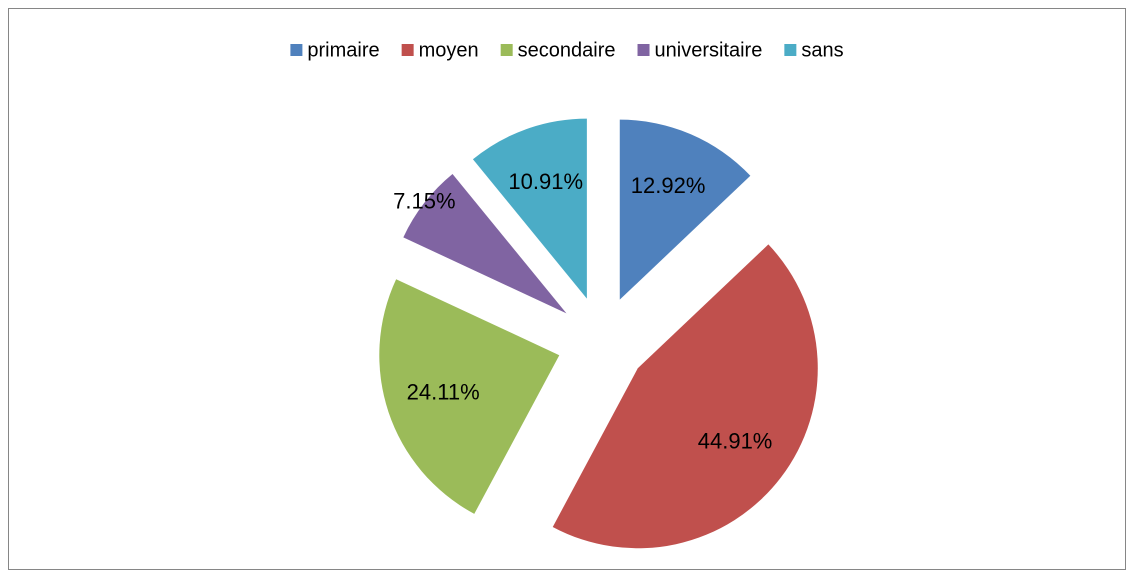 The width and height of the screenshot is (1134, 578). What do you see at coordinates (343, 50) in the screenshot?
I see `legend-label: primaire` at bounding box center [343, 50].